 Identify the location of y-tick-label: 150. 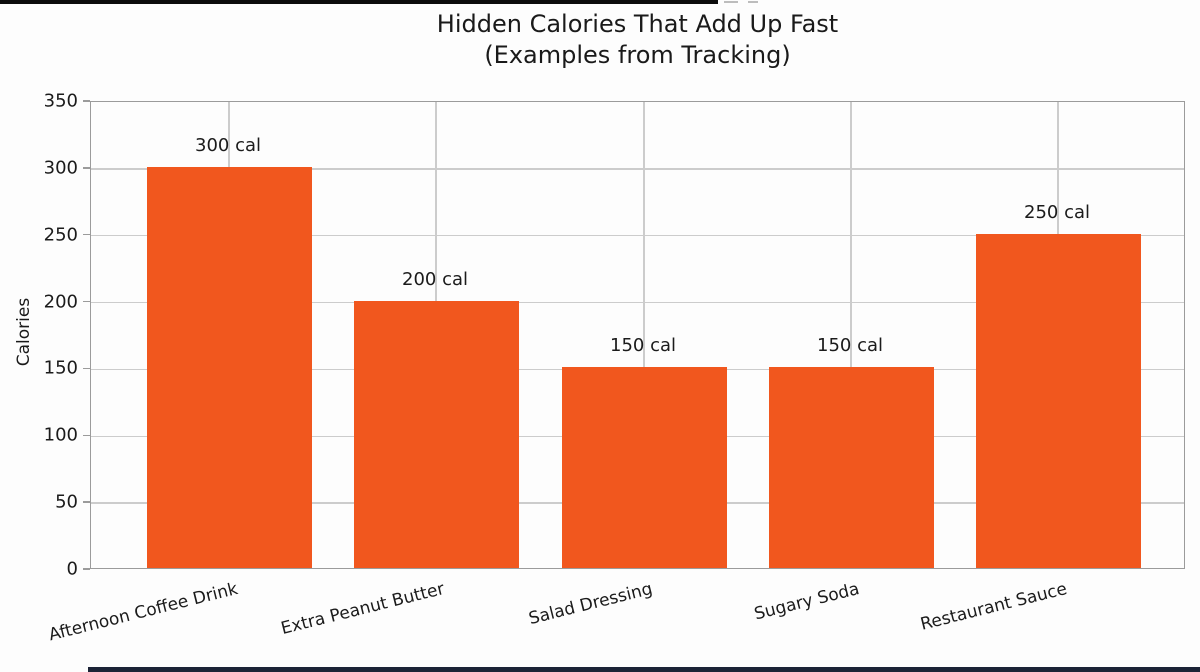
(60, 368).